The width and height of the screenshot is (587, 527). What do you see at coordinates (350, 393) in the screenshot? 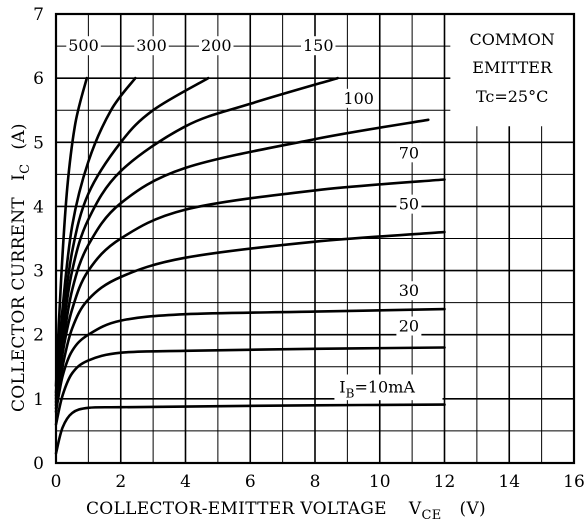
I see `ib-label-subscript: B` at bounding box center [350, 393].